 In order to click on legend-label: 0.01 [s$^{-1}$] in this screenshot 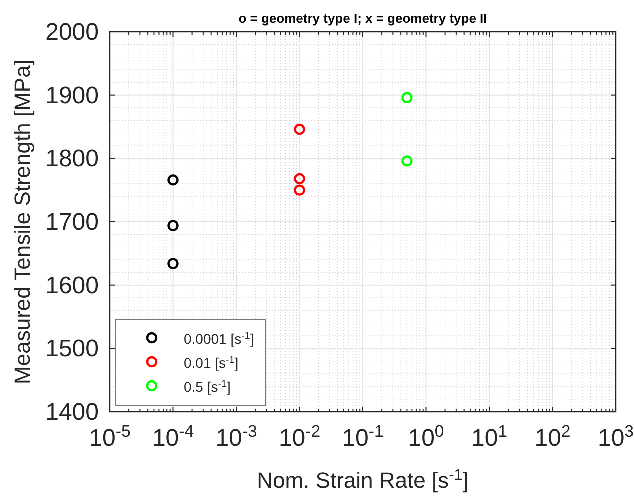, I will do `click(211, 362)`.